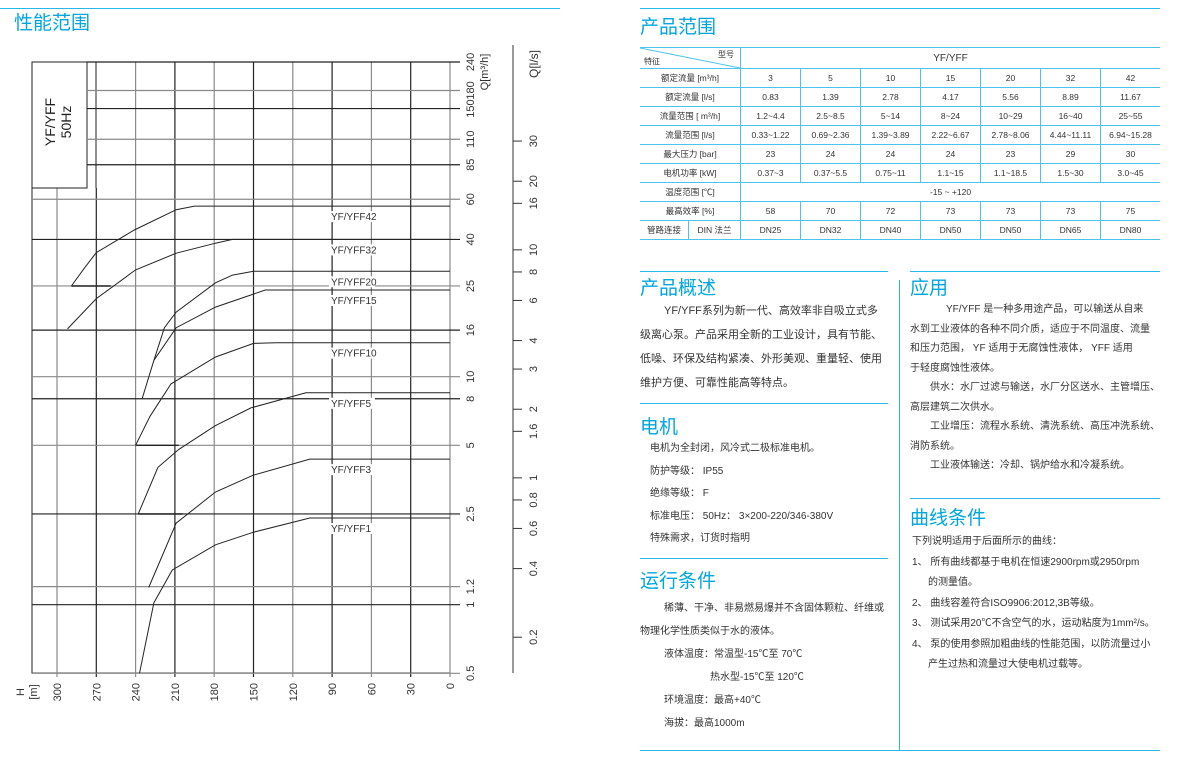  I want to click on x-tick-label: 270, so click(97, 692).